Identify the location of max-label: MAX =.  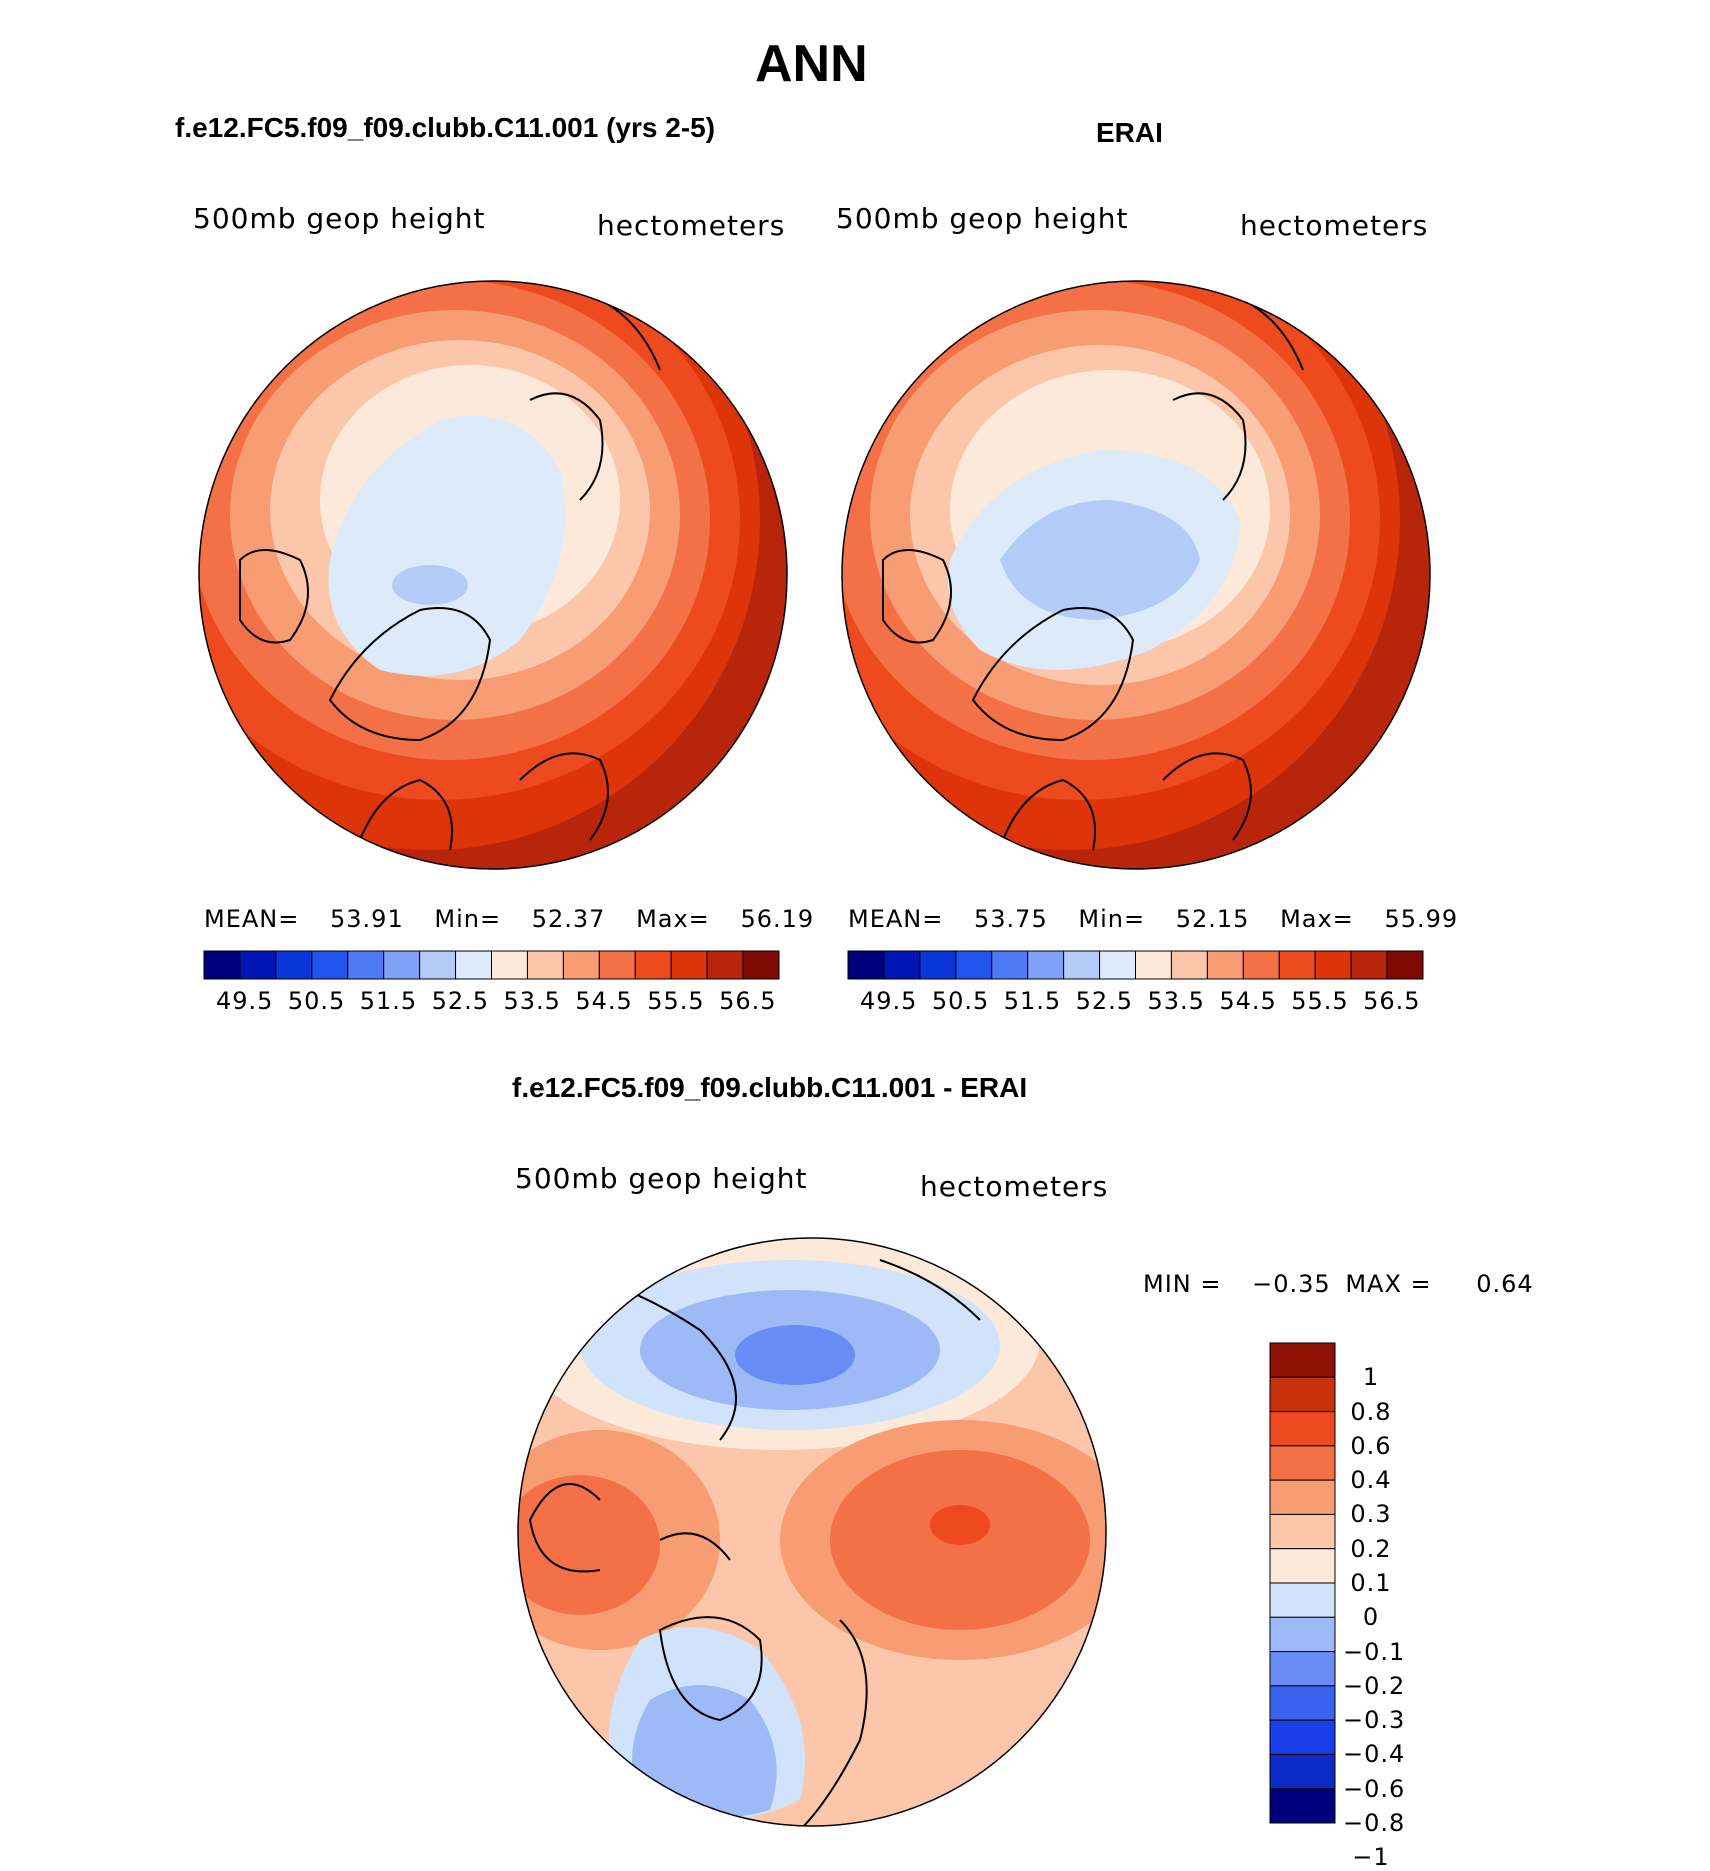
(1388, 1284).